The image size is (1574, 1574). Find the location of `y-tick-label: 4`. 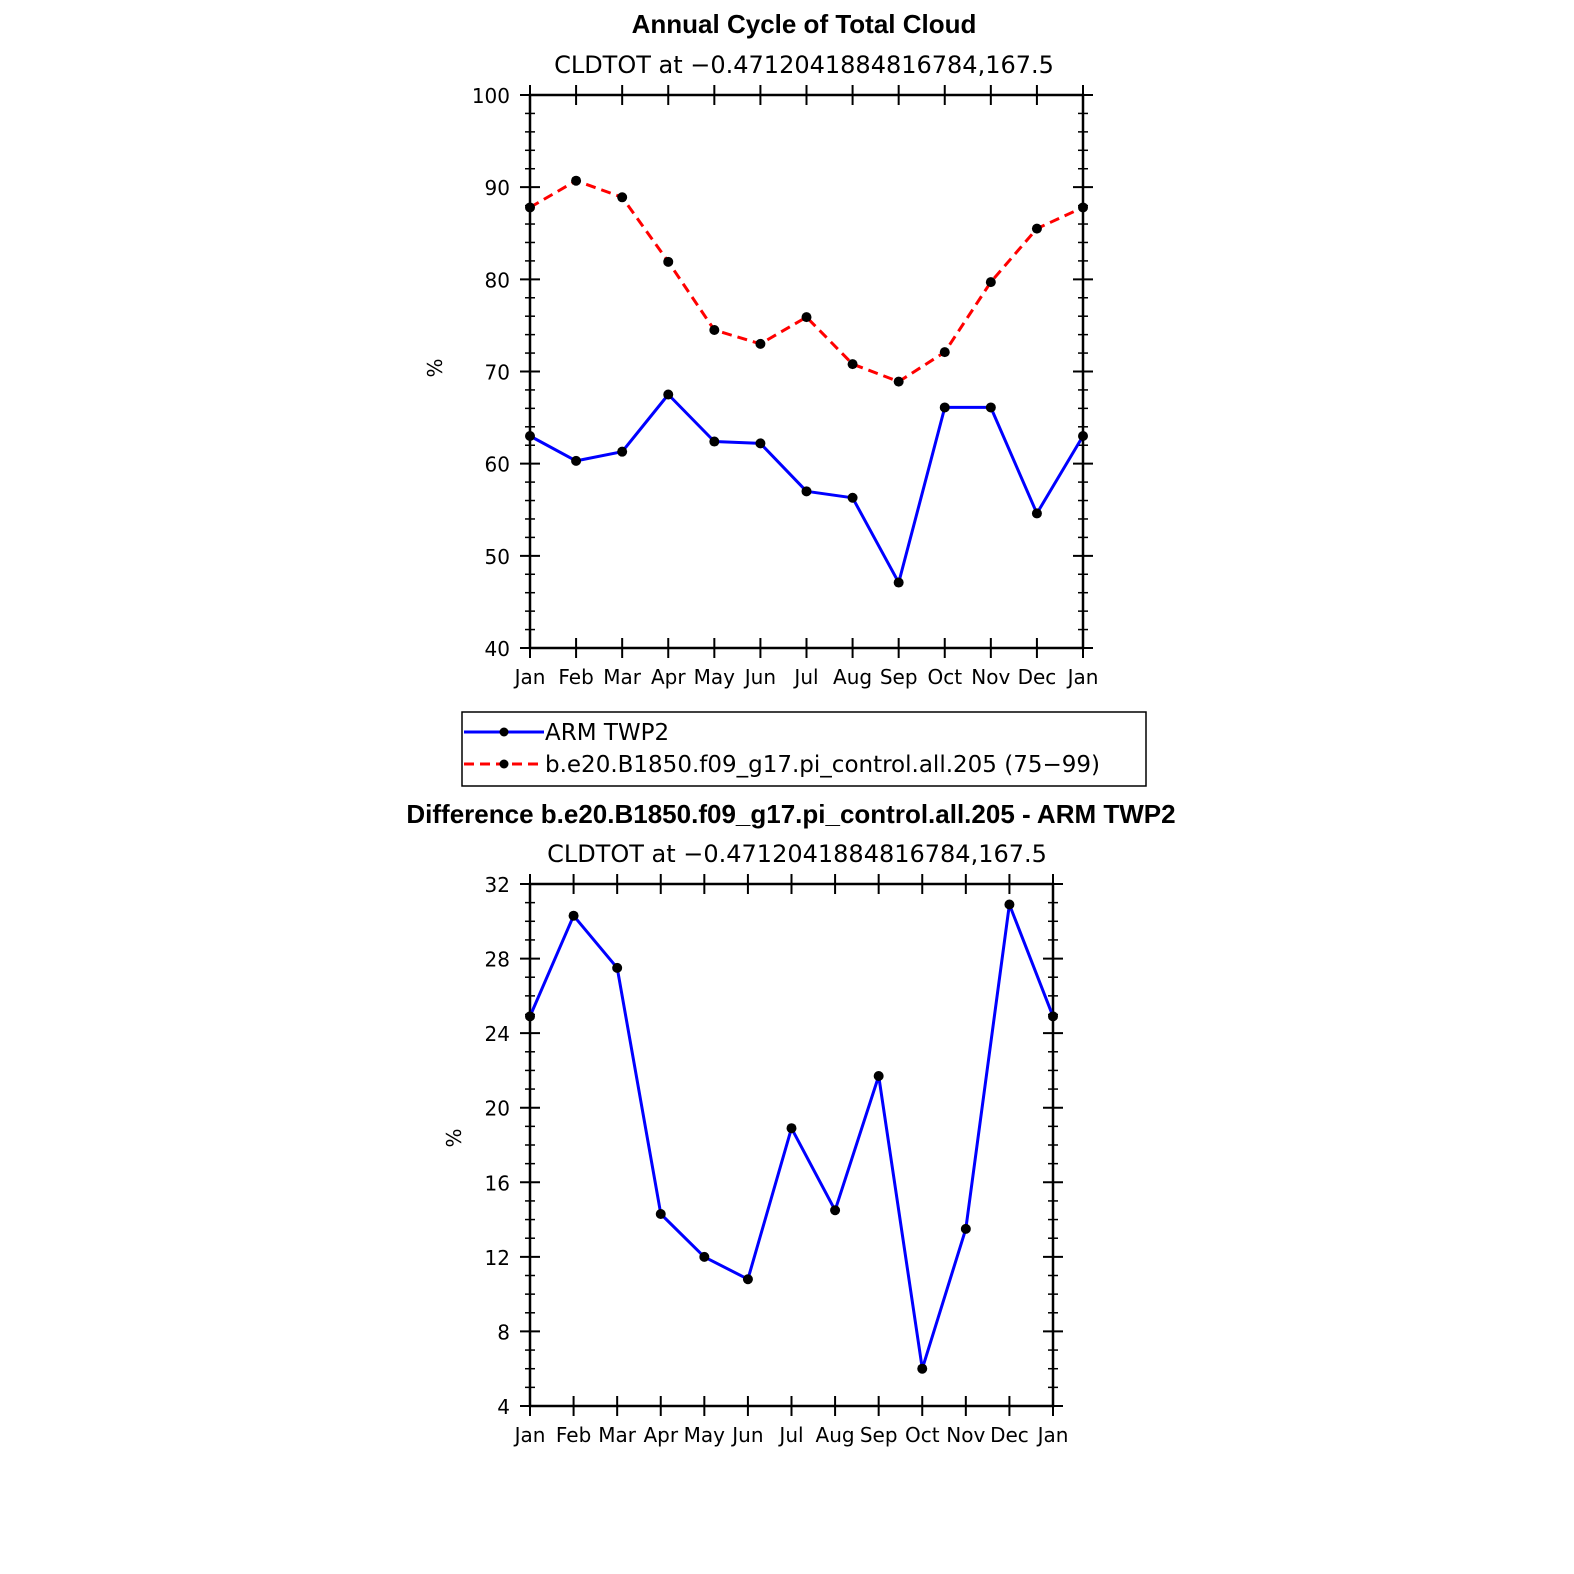

y-tick-label: 4 is located at coordinates (503, 1407).